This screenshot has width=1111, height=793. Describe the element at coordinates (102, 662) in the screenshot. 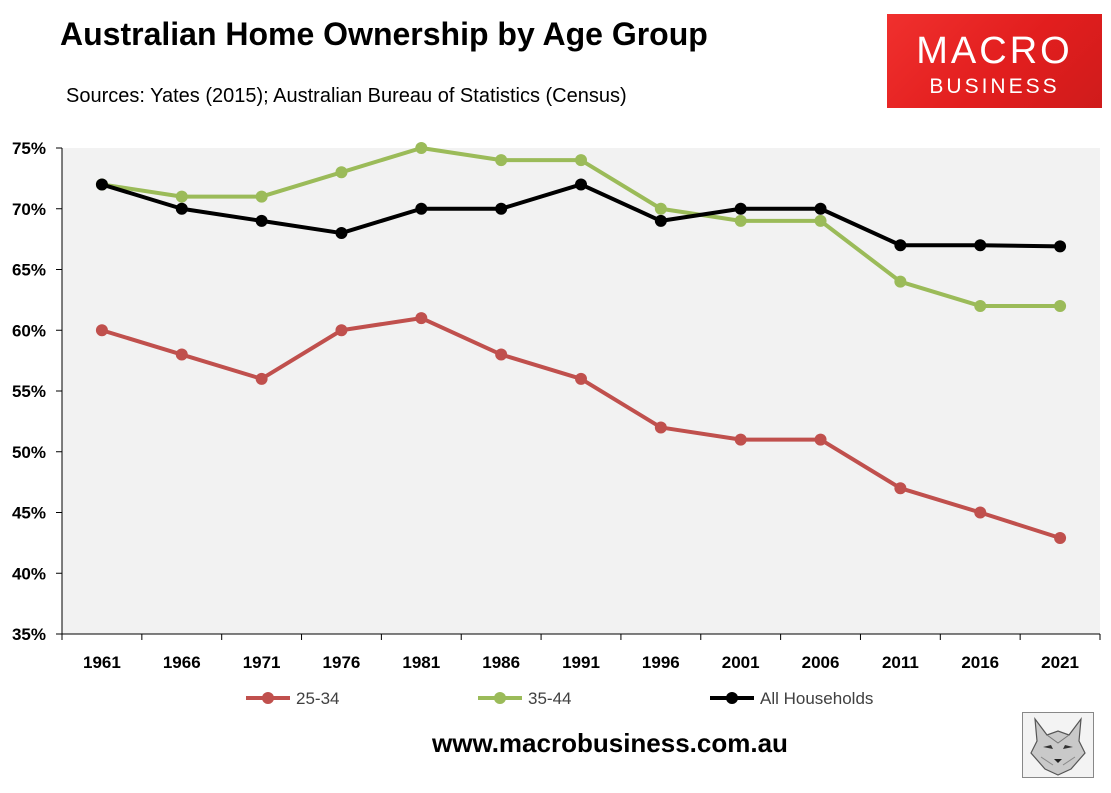

I see `x-tick-label: 1961` at that location.